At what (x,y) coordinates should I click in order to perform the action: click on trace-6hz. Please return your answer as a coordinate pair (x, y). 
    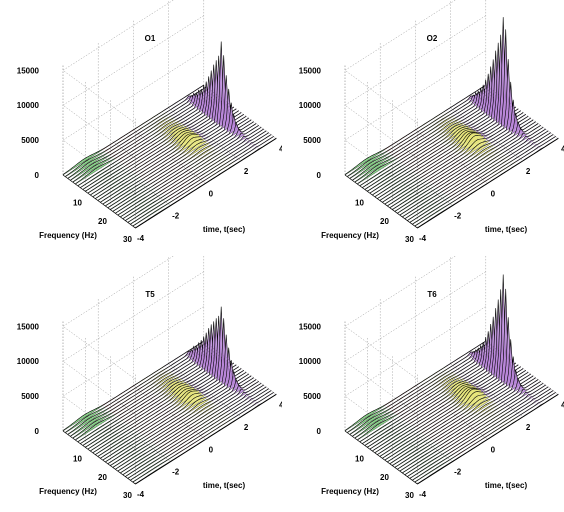
    Looking at the image, I should click on (428, 393).